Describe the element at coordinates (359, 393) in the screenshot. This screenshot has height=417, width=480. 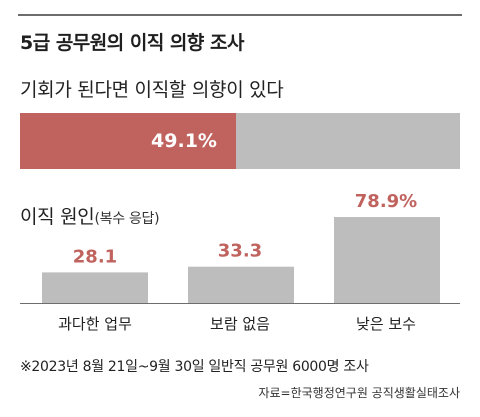
I see `source-credit: 자료=한국행정연구원 공직생활실태조사` at that location.